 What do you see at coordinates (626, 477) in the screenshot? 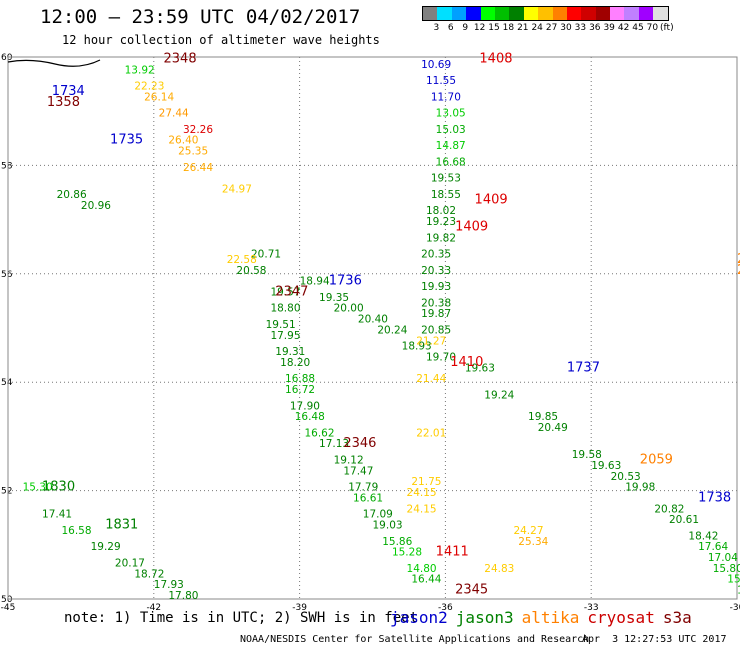
I see `wave-height-value: 20.53` at bounding box center [626, 477].